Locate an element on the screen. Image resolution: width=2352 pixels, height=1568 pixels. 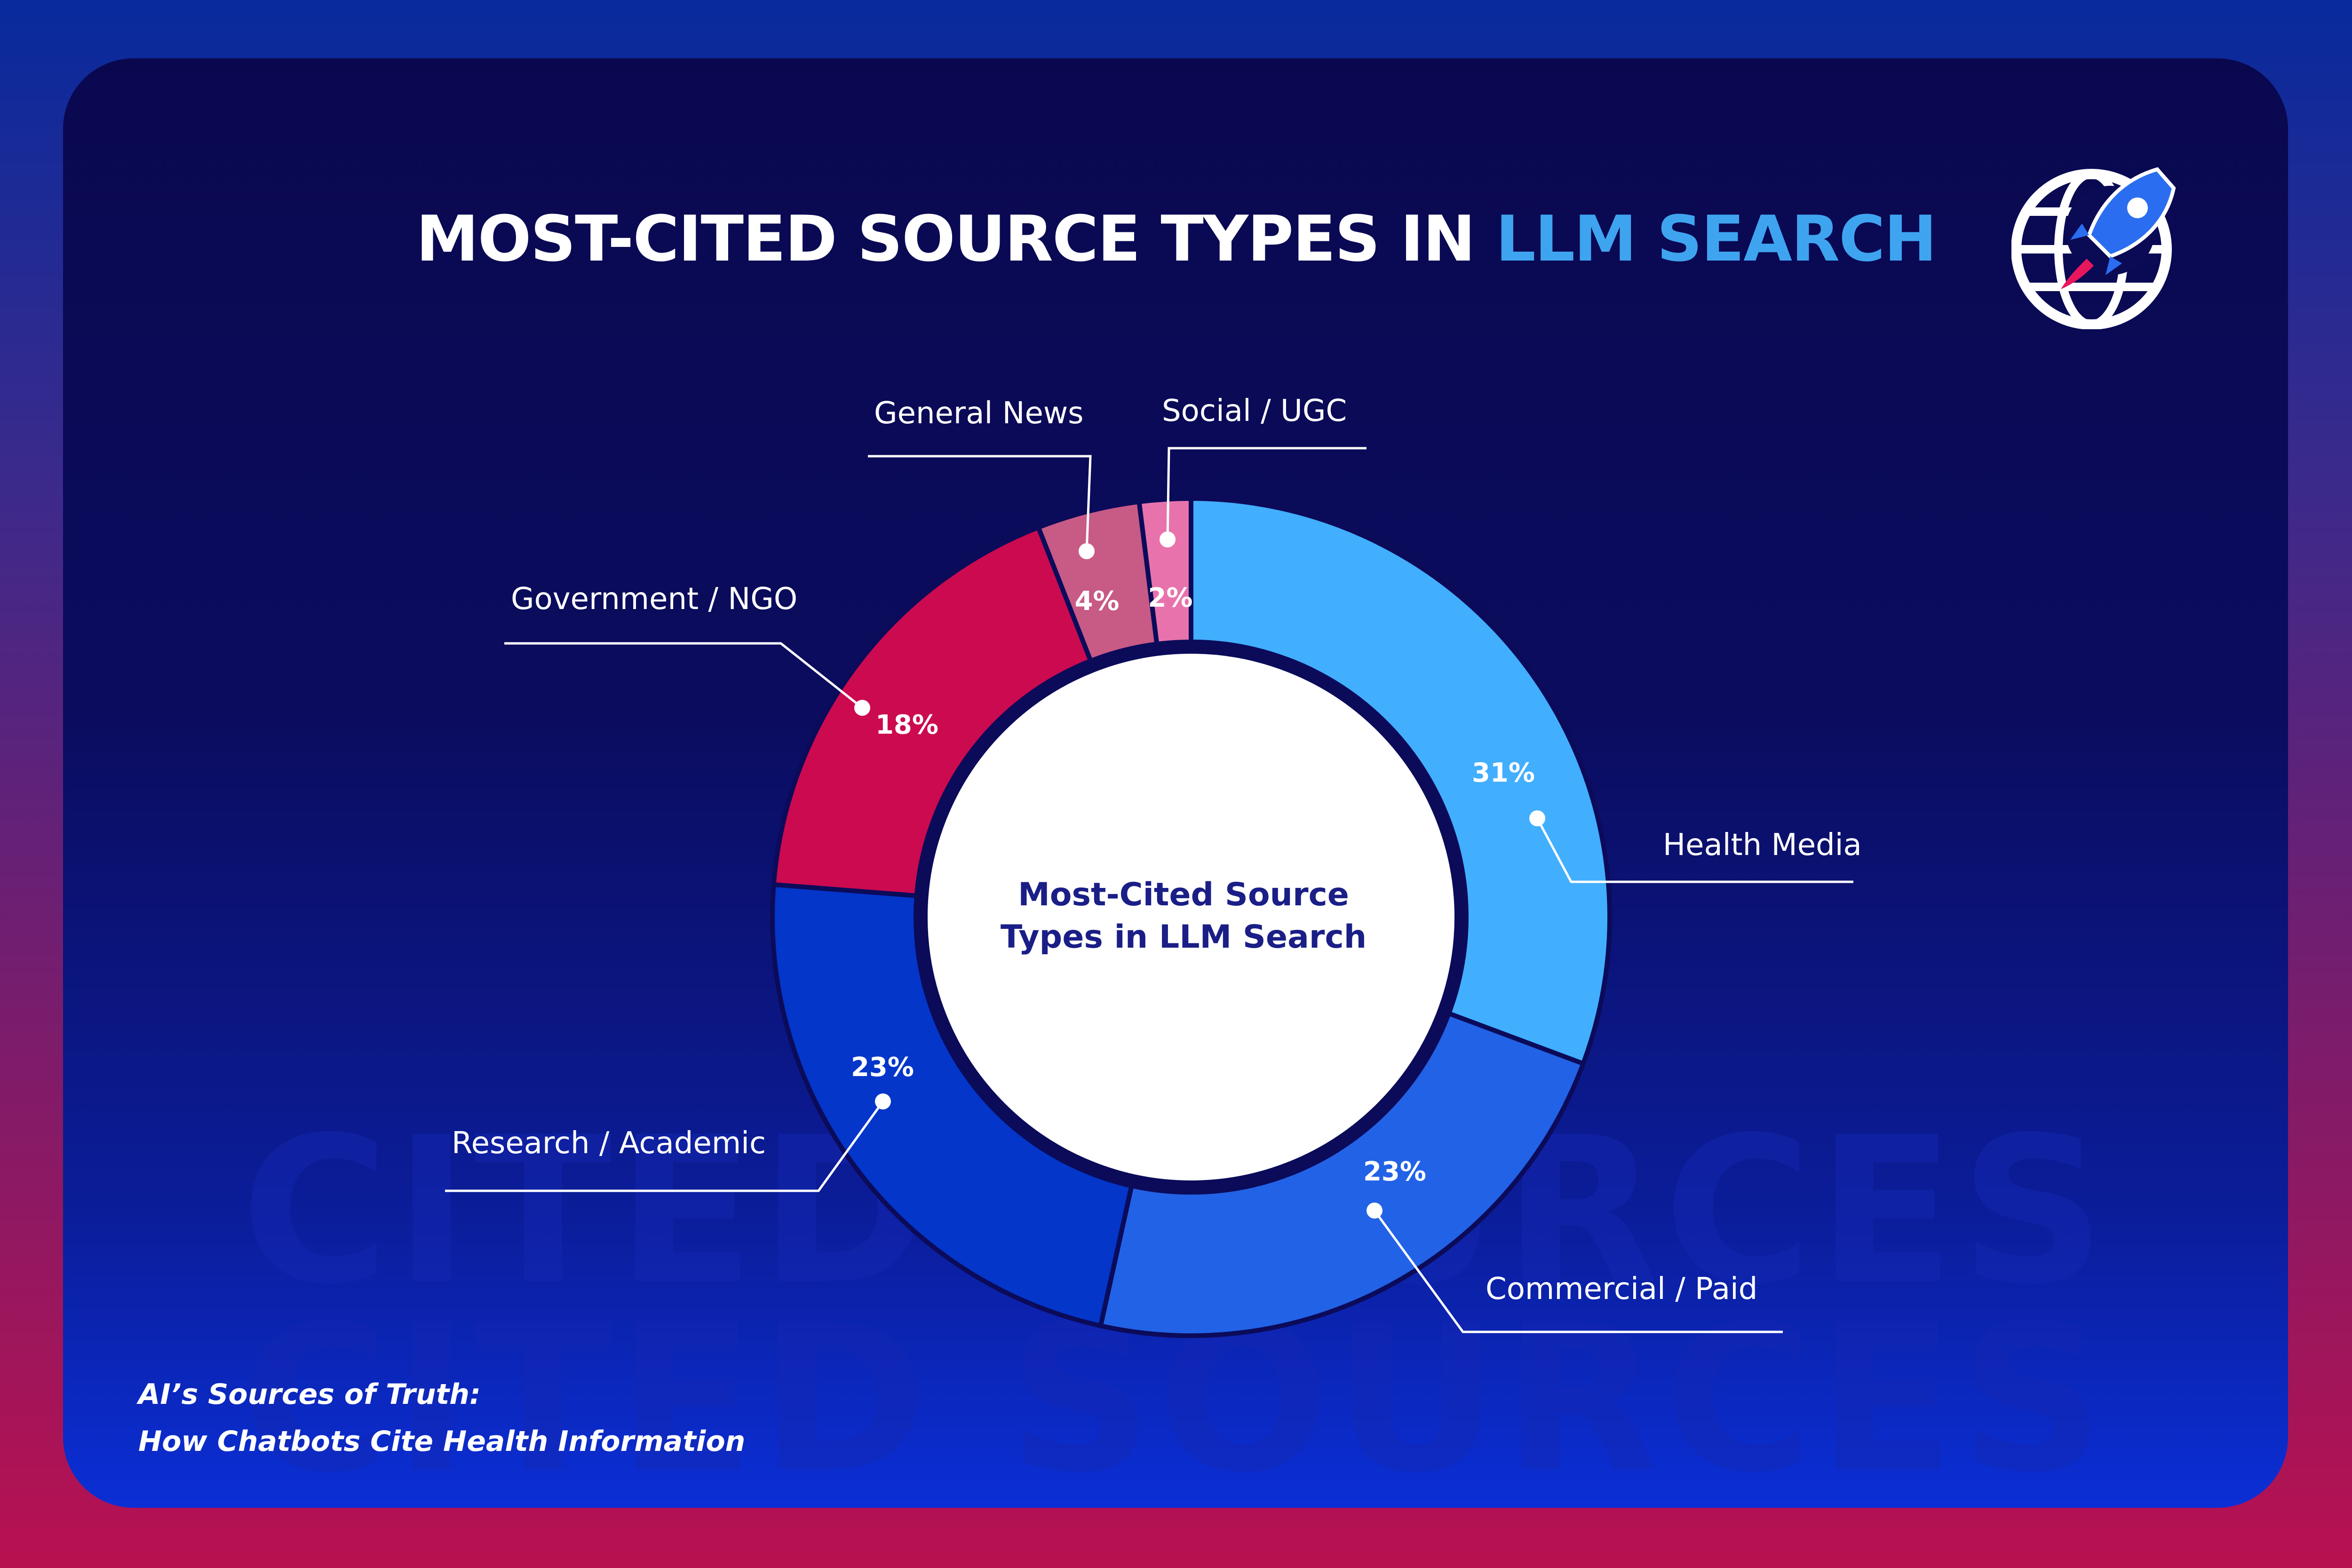
title-highlight: LLM SEARCH is located at coordinates (1716, 239).